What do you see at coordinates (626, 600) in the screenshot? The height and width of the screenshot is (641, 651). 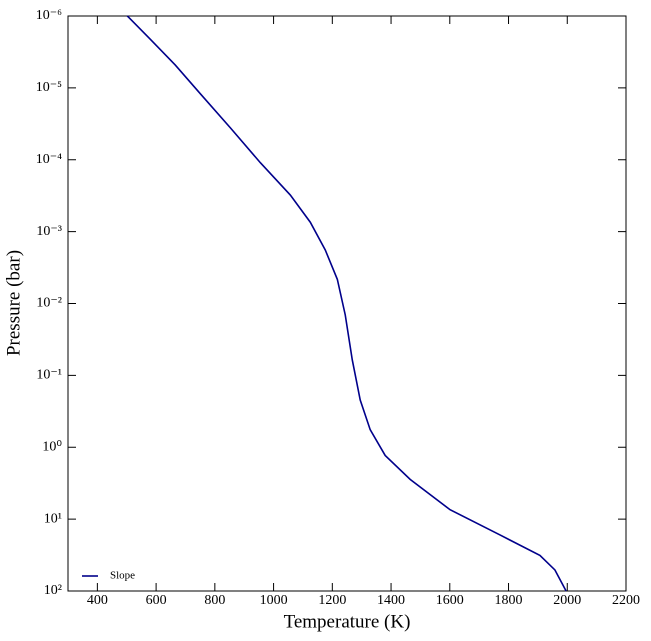 I see `x-tick-label: 2200` at bounding box center [626, 600].